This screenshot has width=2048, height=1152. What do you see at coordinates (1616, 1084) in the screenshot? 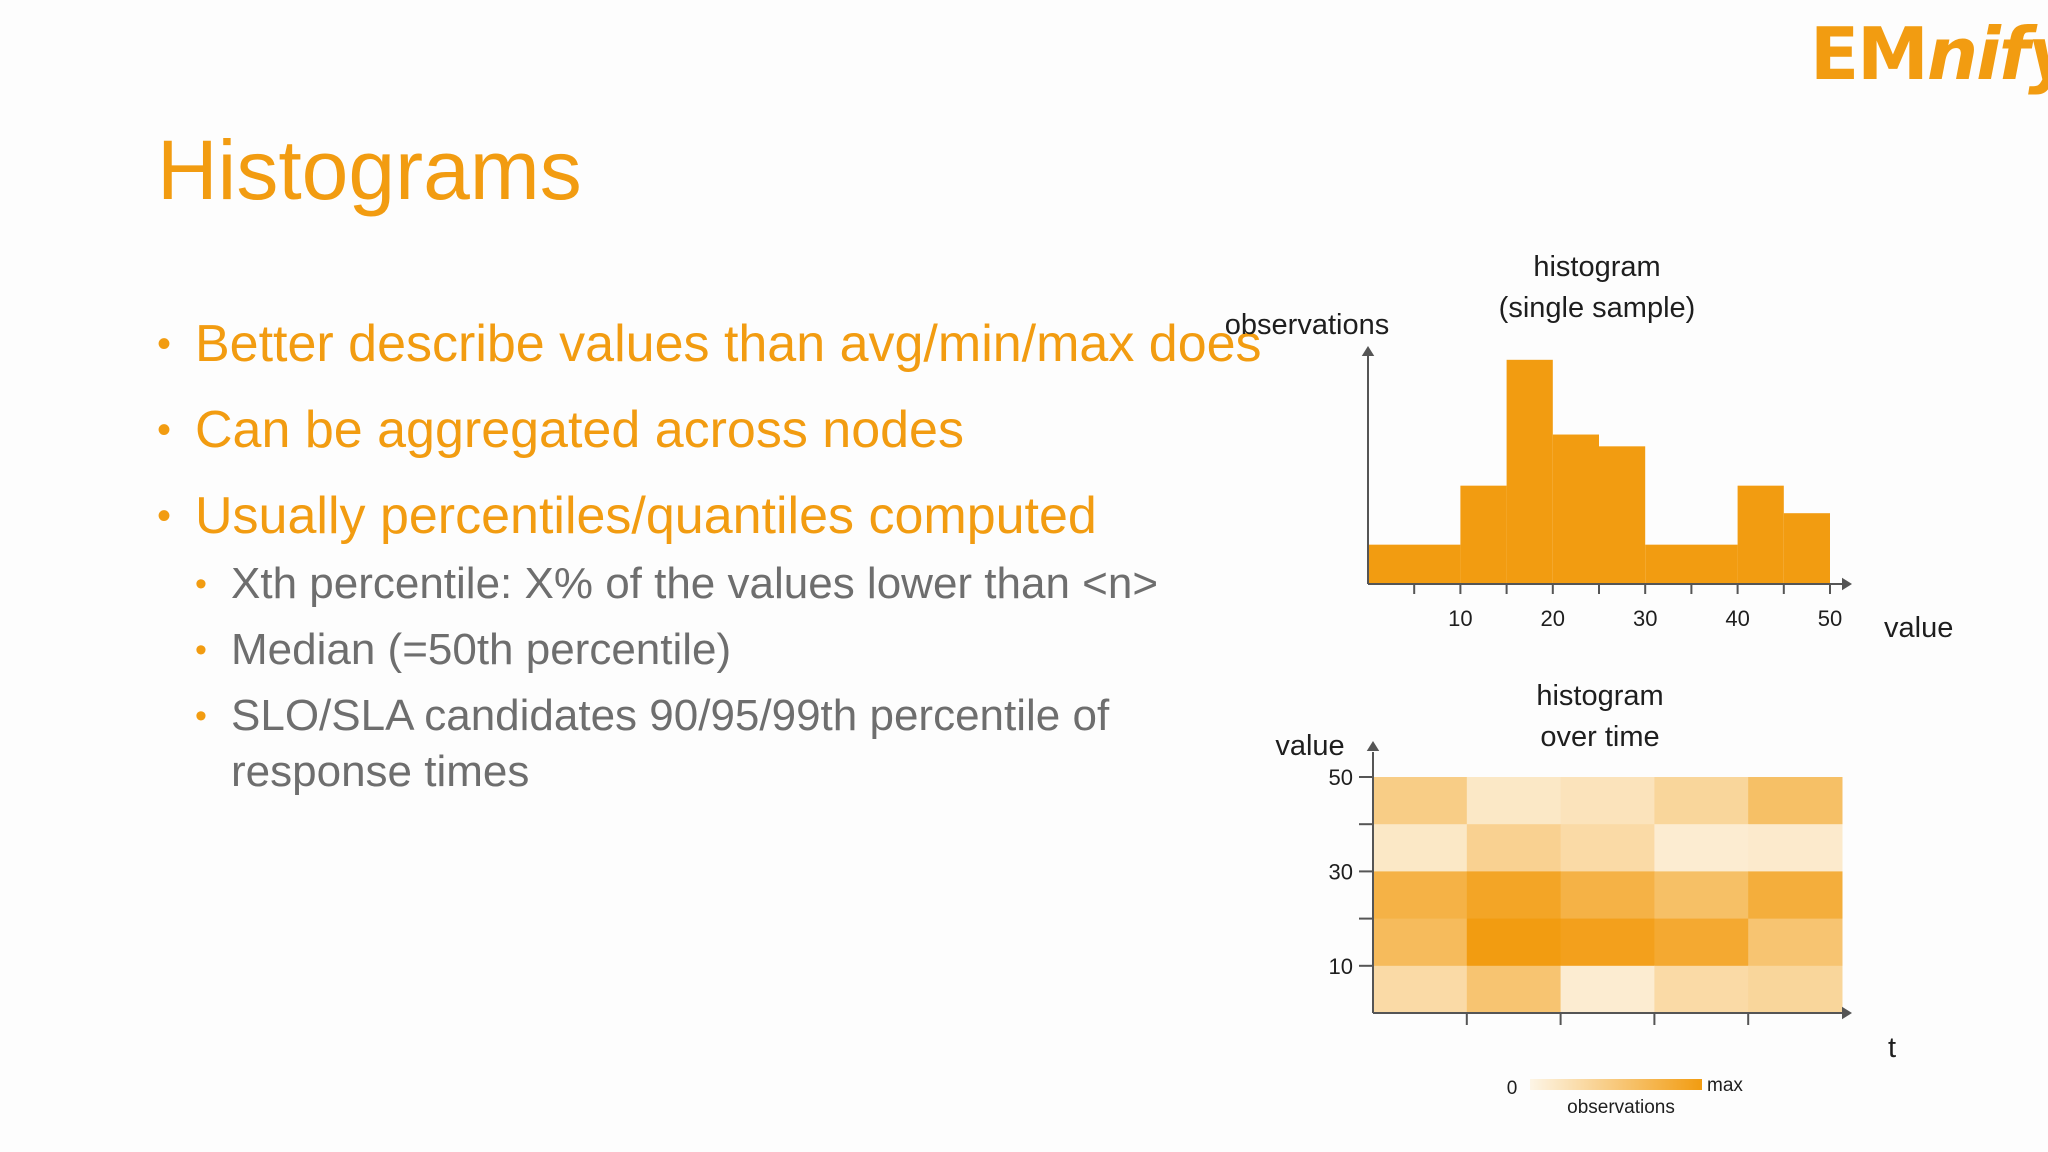
I see `color-scale-bar` at bounding box center [1616, 1084].